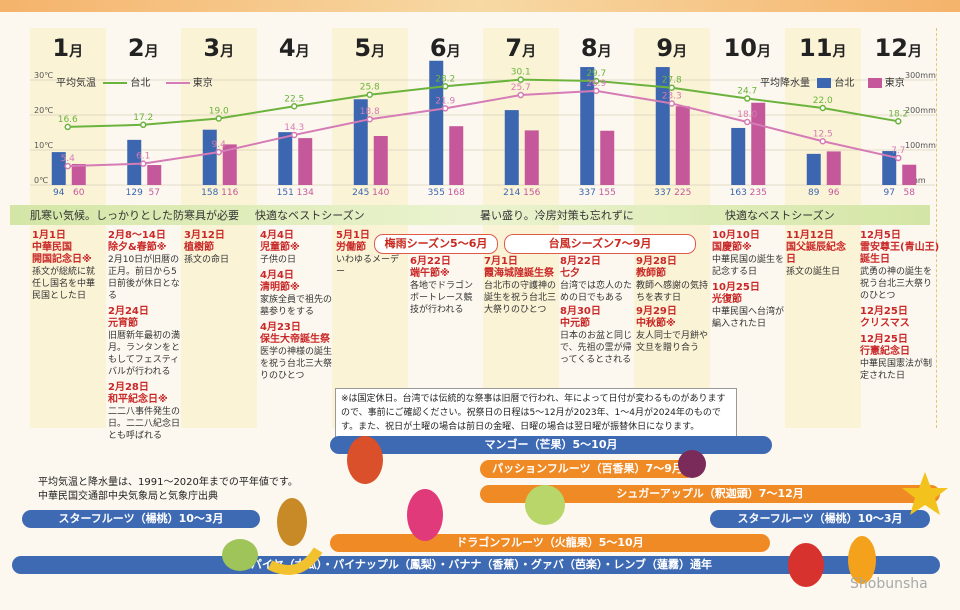  What do you see at coordinates (589, 48) in the screenshot?
I see `month-number: 8` at bounding box center [589, 48].